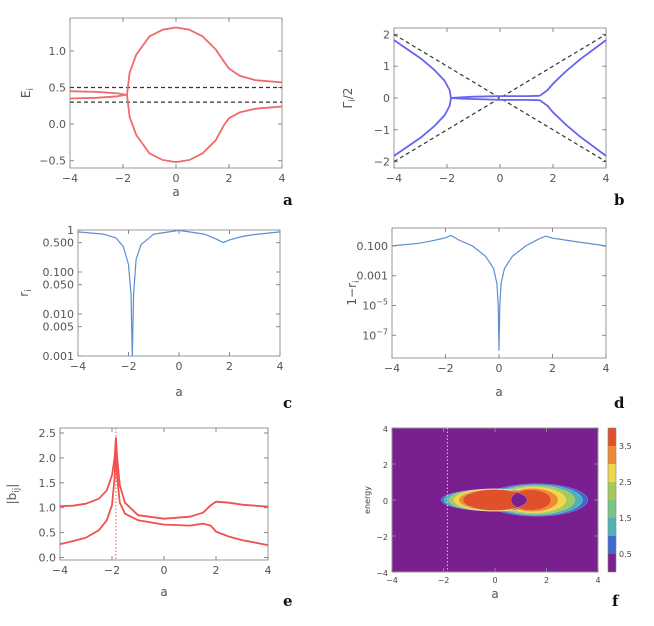  What do you see at coordinates (375, 305) in the screenshot?
I see `y-tick-label: 10⁻⁵` at bounding box center [375, 305].